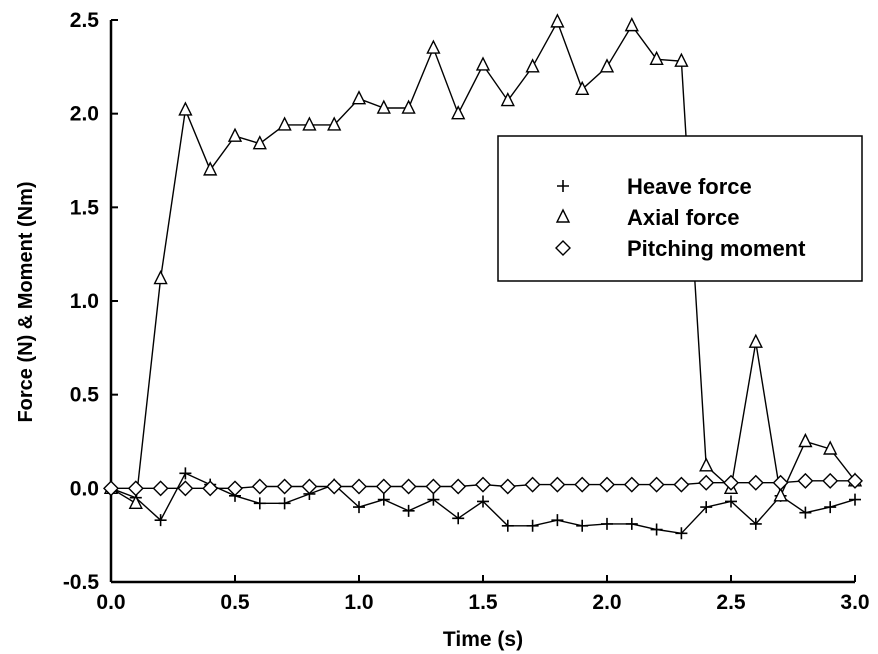 The width and height of the screenshot is (878, 654). What do you see at coordinates (563, 186) in the screenshot?
I see `legend-marker-heave-force` at bounding box center [563, 186].